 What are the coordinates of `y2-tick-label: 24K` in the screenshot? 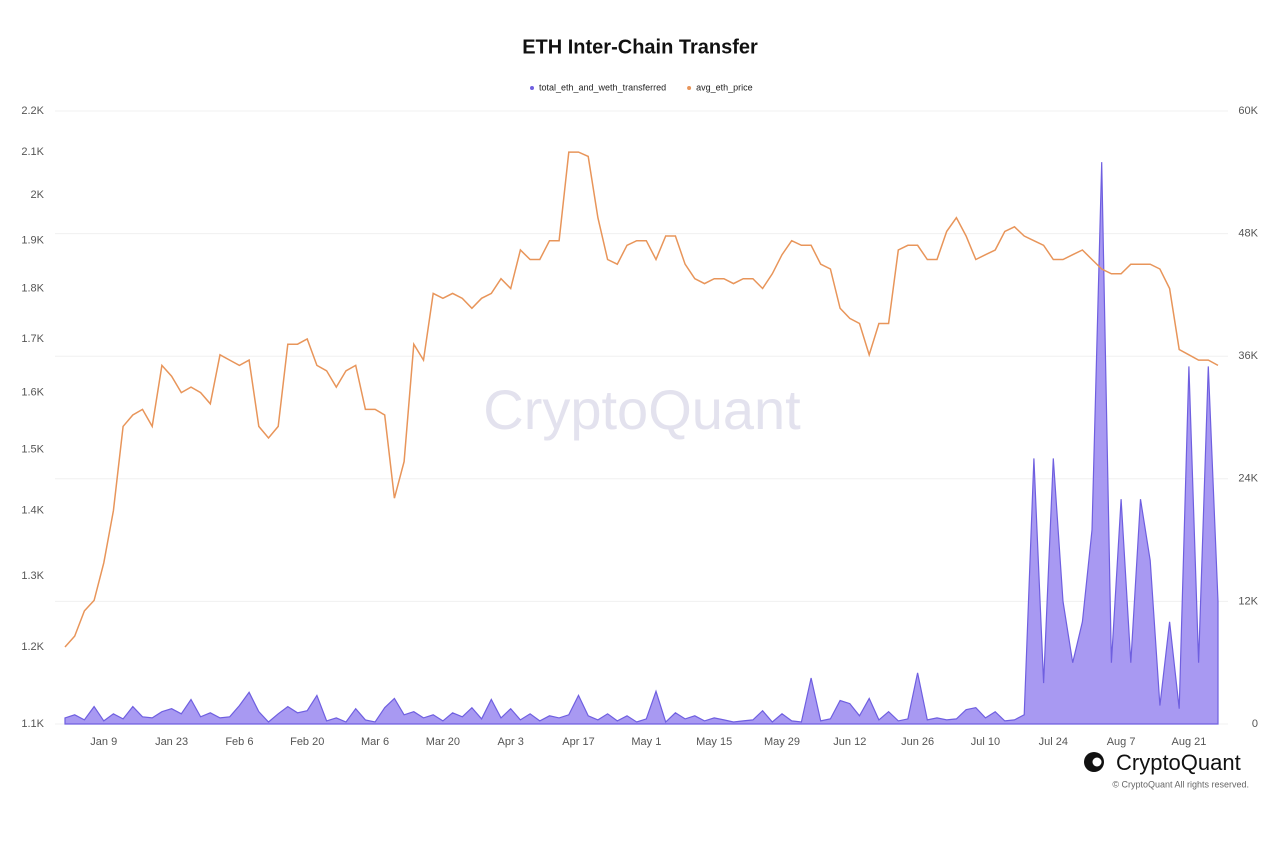 It's located at (1248, 479).